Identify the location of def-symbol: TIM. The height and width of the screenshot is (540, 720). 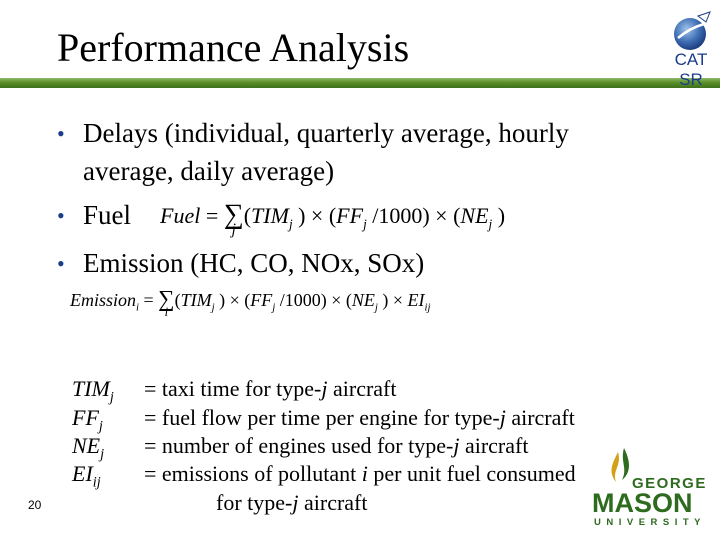
(91, 388).